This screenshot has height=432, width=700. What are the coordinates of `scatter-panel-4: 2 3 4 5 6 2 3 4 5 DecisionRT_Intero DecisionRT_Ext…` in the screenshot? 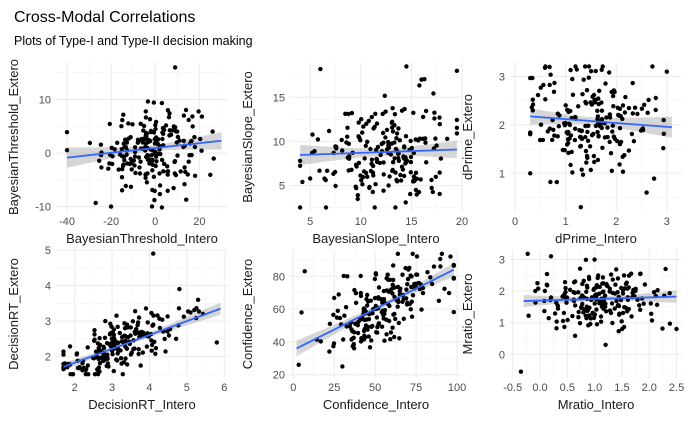 It's located at (117, 328).